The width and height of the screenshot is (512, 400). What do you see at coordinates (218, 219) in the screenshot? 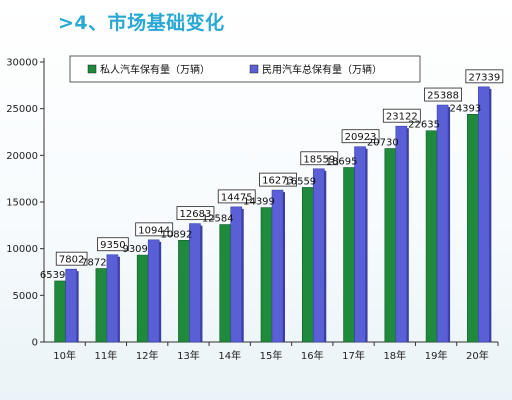
I see `data-label-private: 12584` at bounding box center [218, 219].